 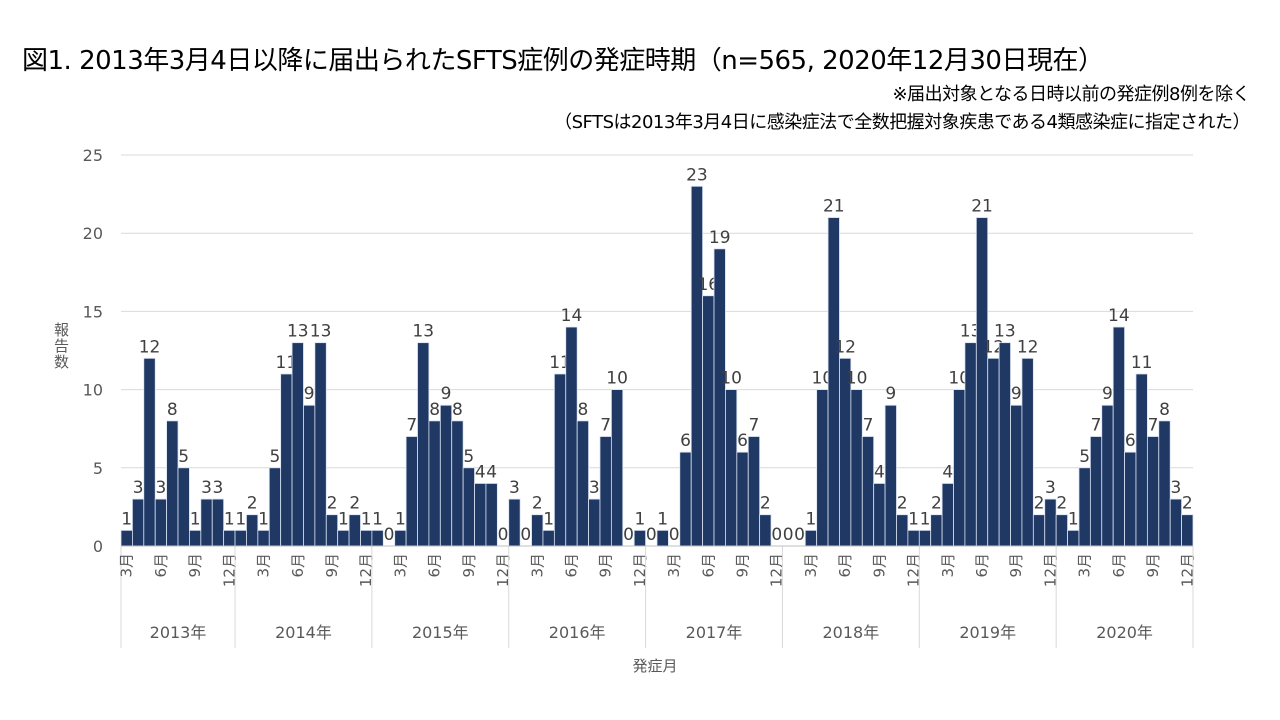 What do you see at coordinates (654, 666) in the screenshot?
I see `x-axis-title: 発症月` at bounding box center [654, 666].